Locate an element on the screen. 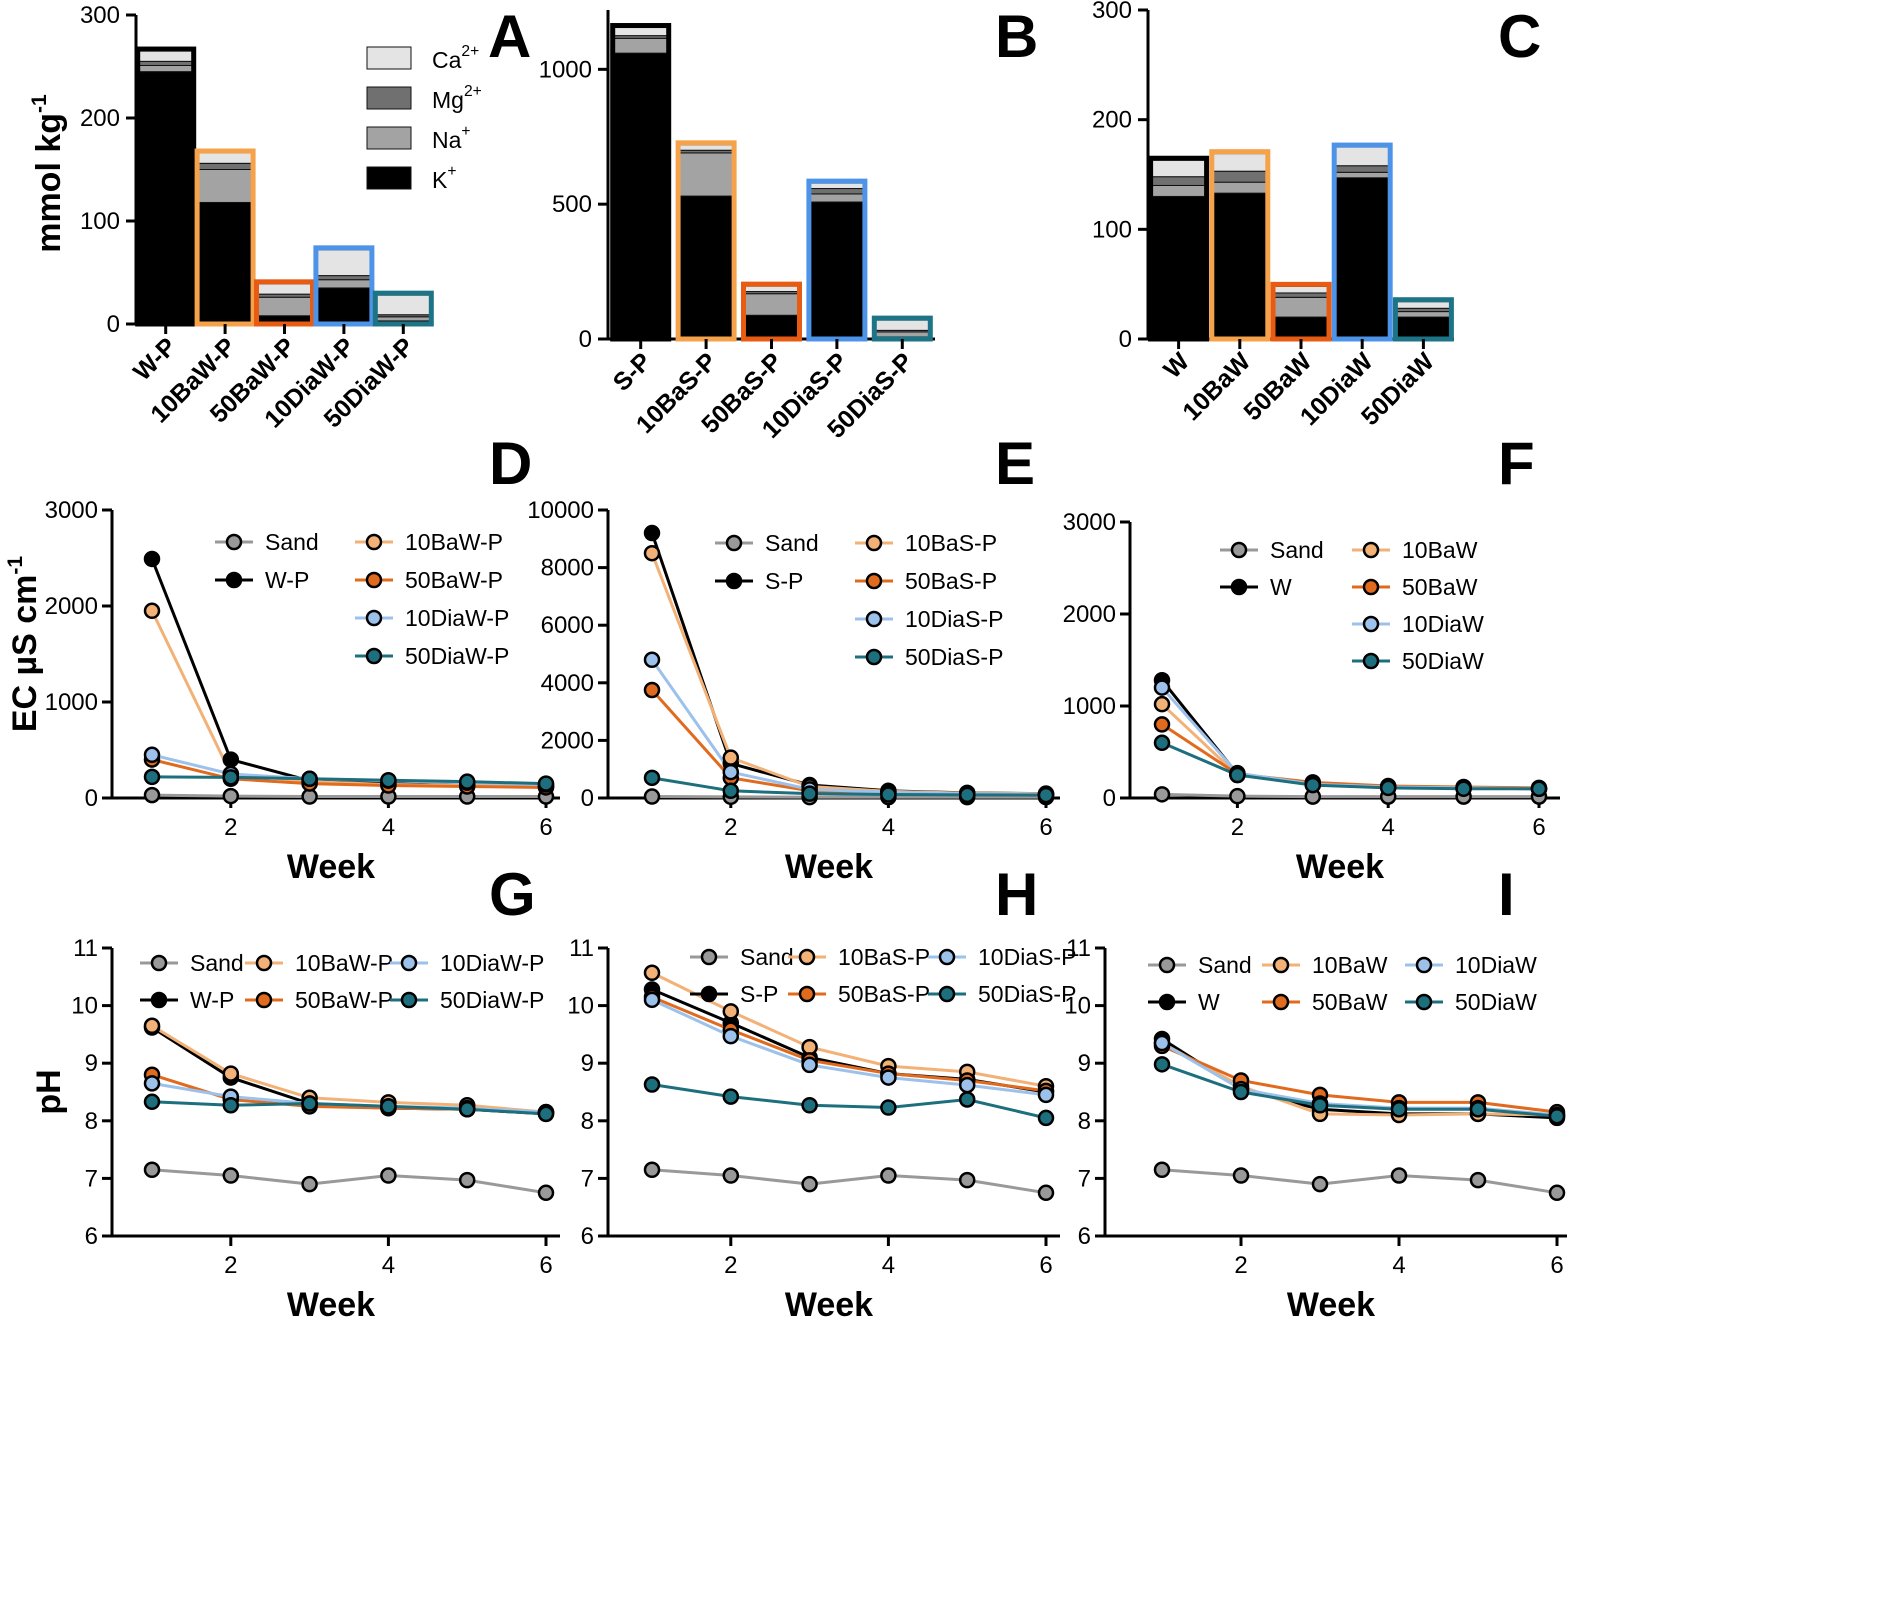 The width and height of the screenshot is (1902, 1601). panel-letter: C is located at coordinates (1519, 36).